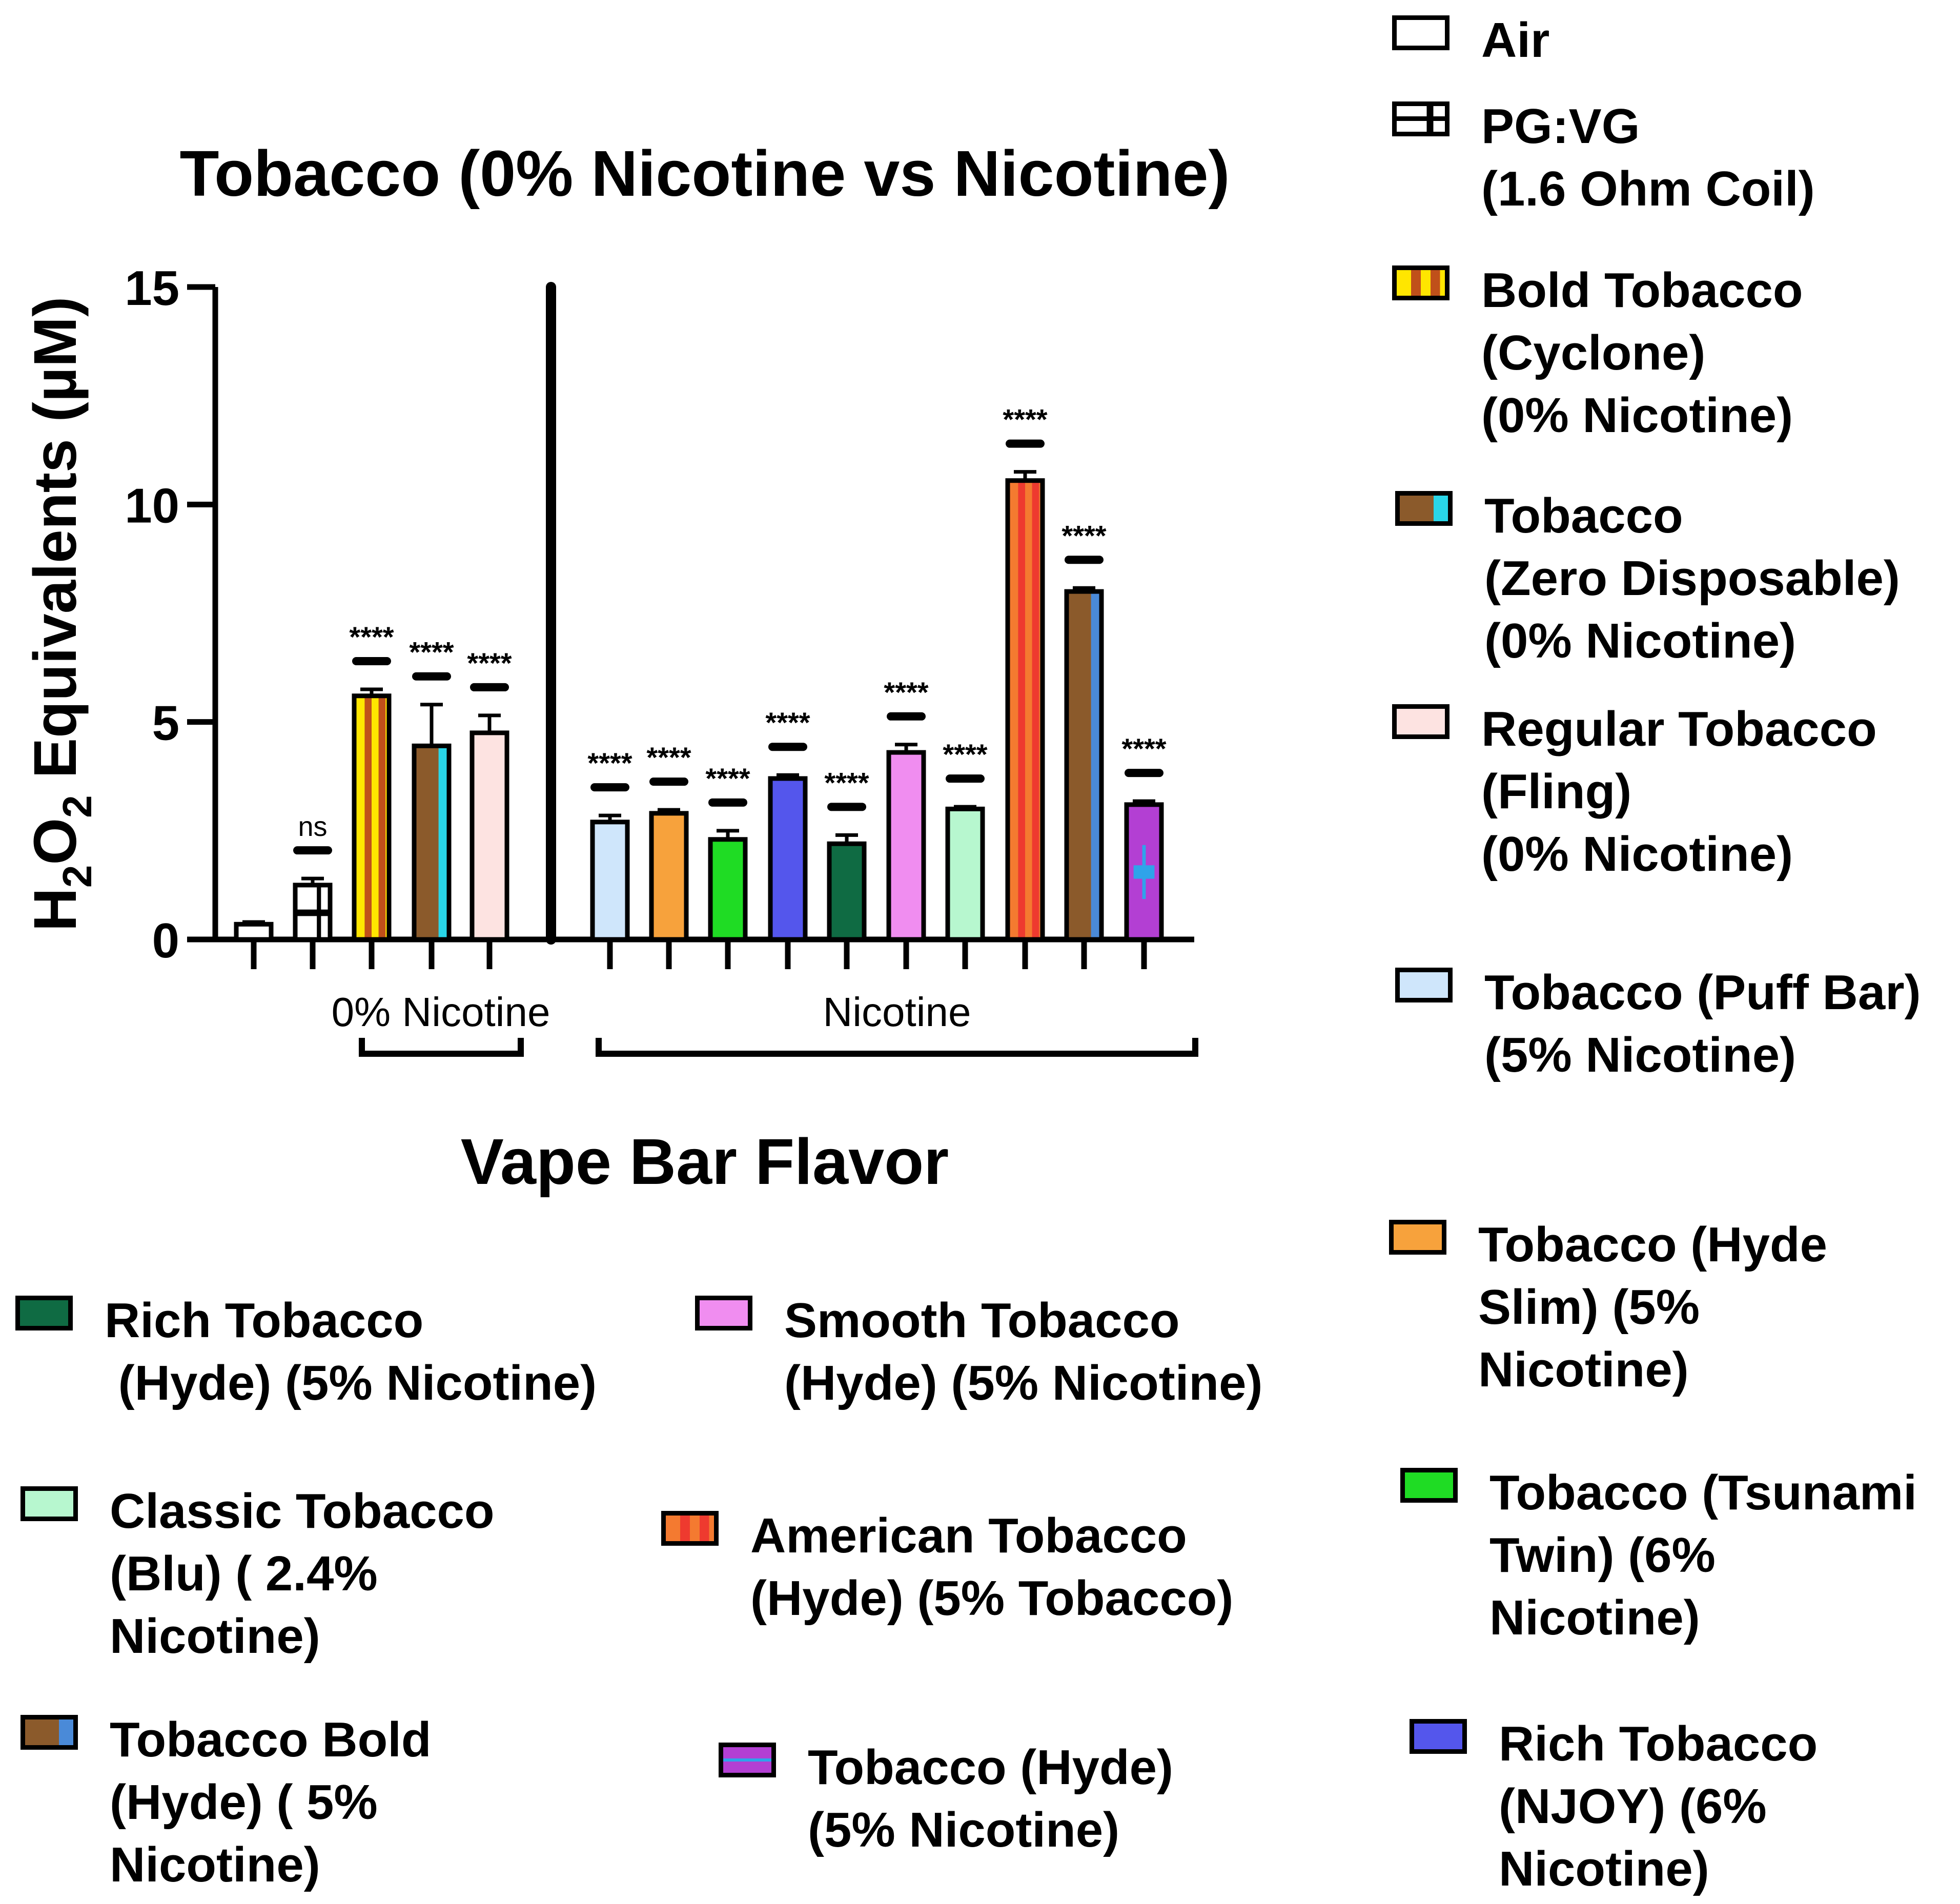 The image size is (1960, 1904). I want to click on y-tick-label-0: 0, so click(165, 940).